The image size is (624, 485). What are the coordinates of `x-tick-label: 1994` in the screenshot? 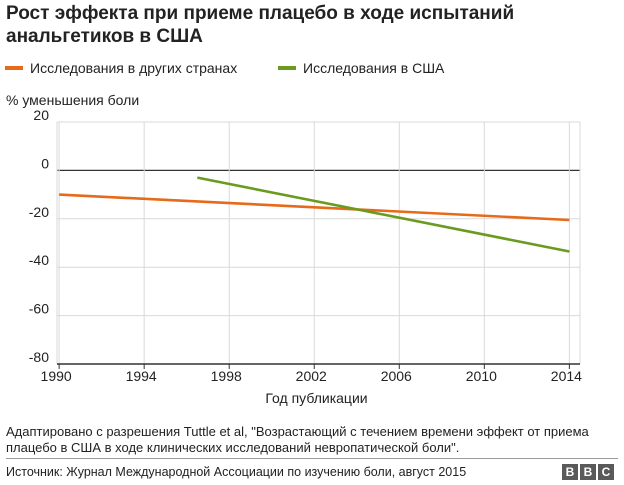 It's located at (141, 376).